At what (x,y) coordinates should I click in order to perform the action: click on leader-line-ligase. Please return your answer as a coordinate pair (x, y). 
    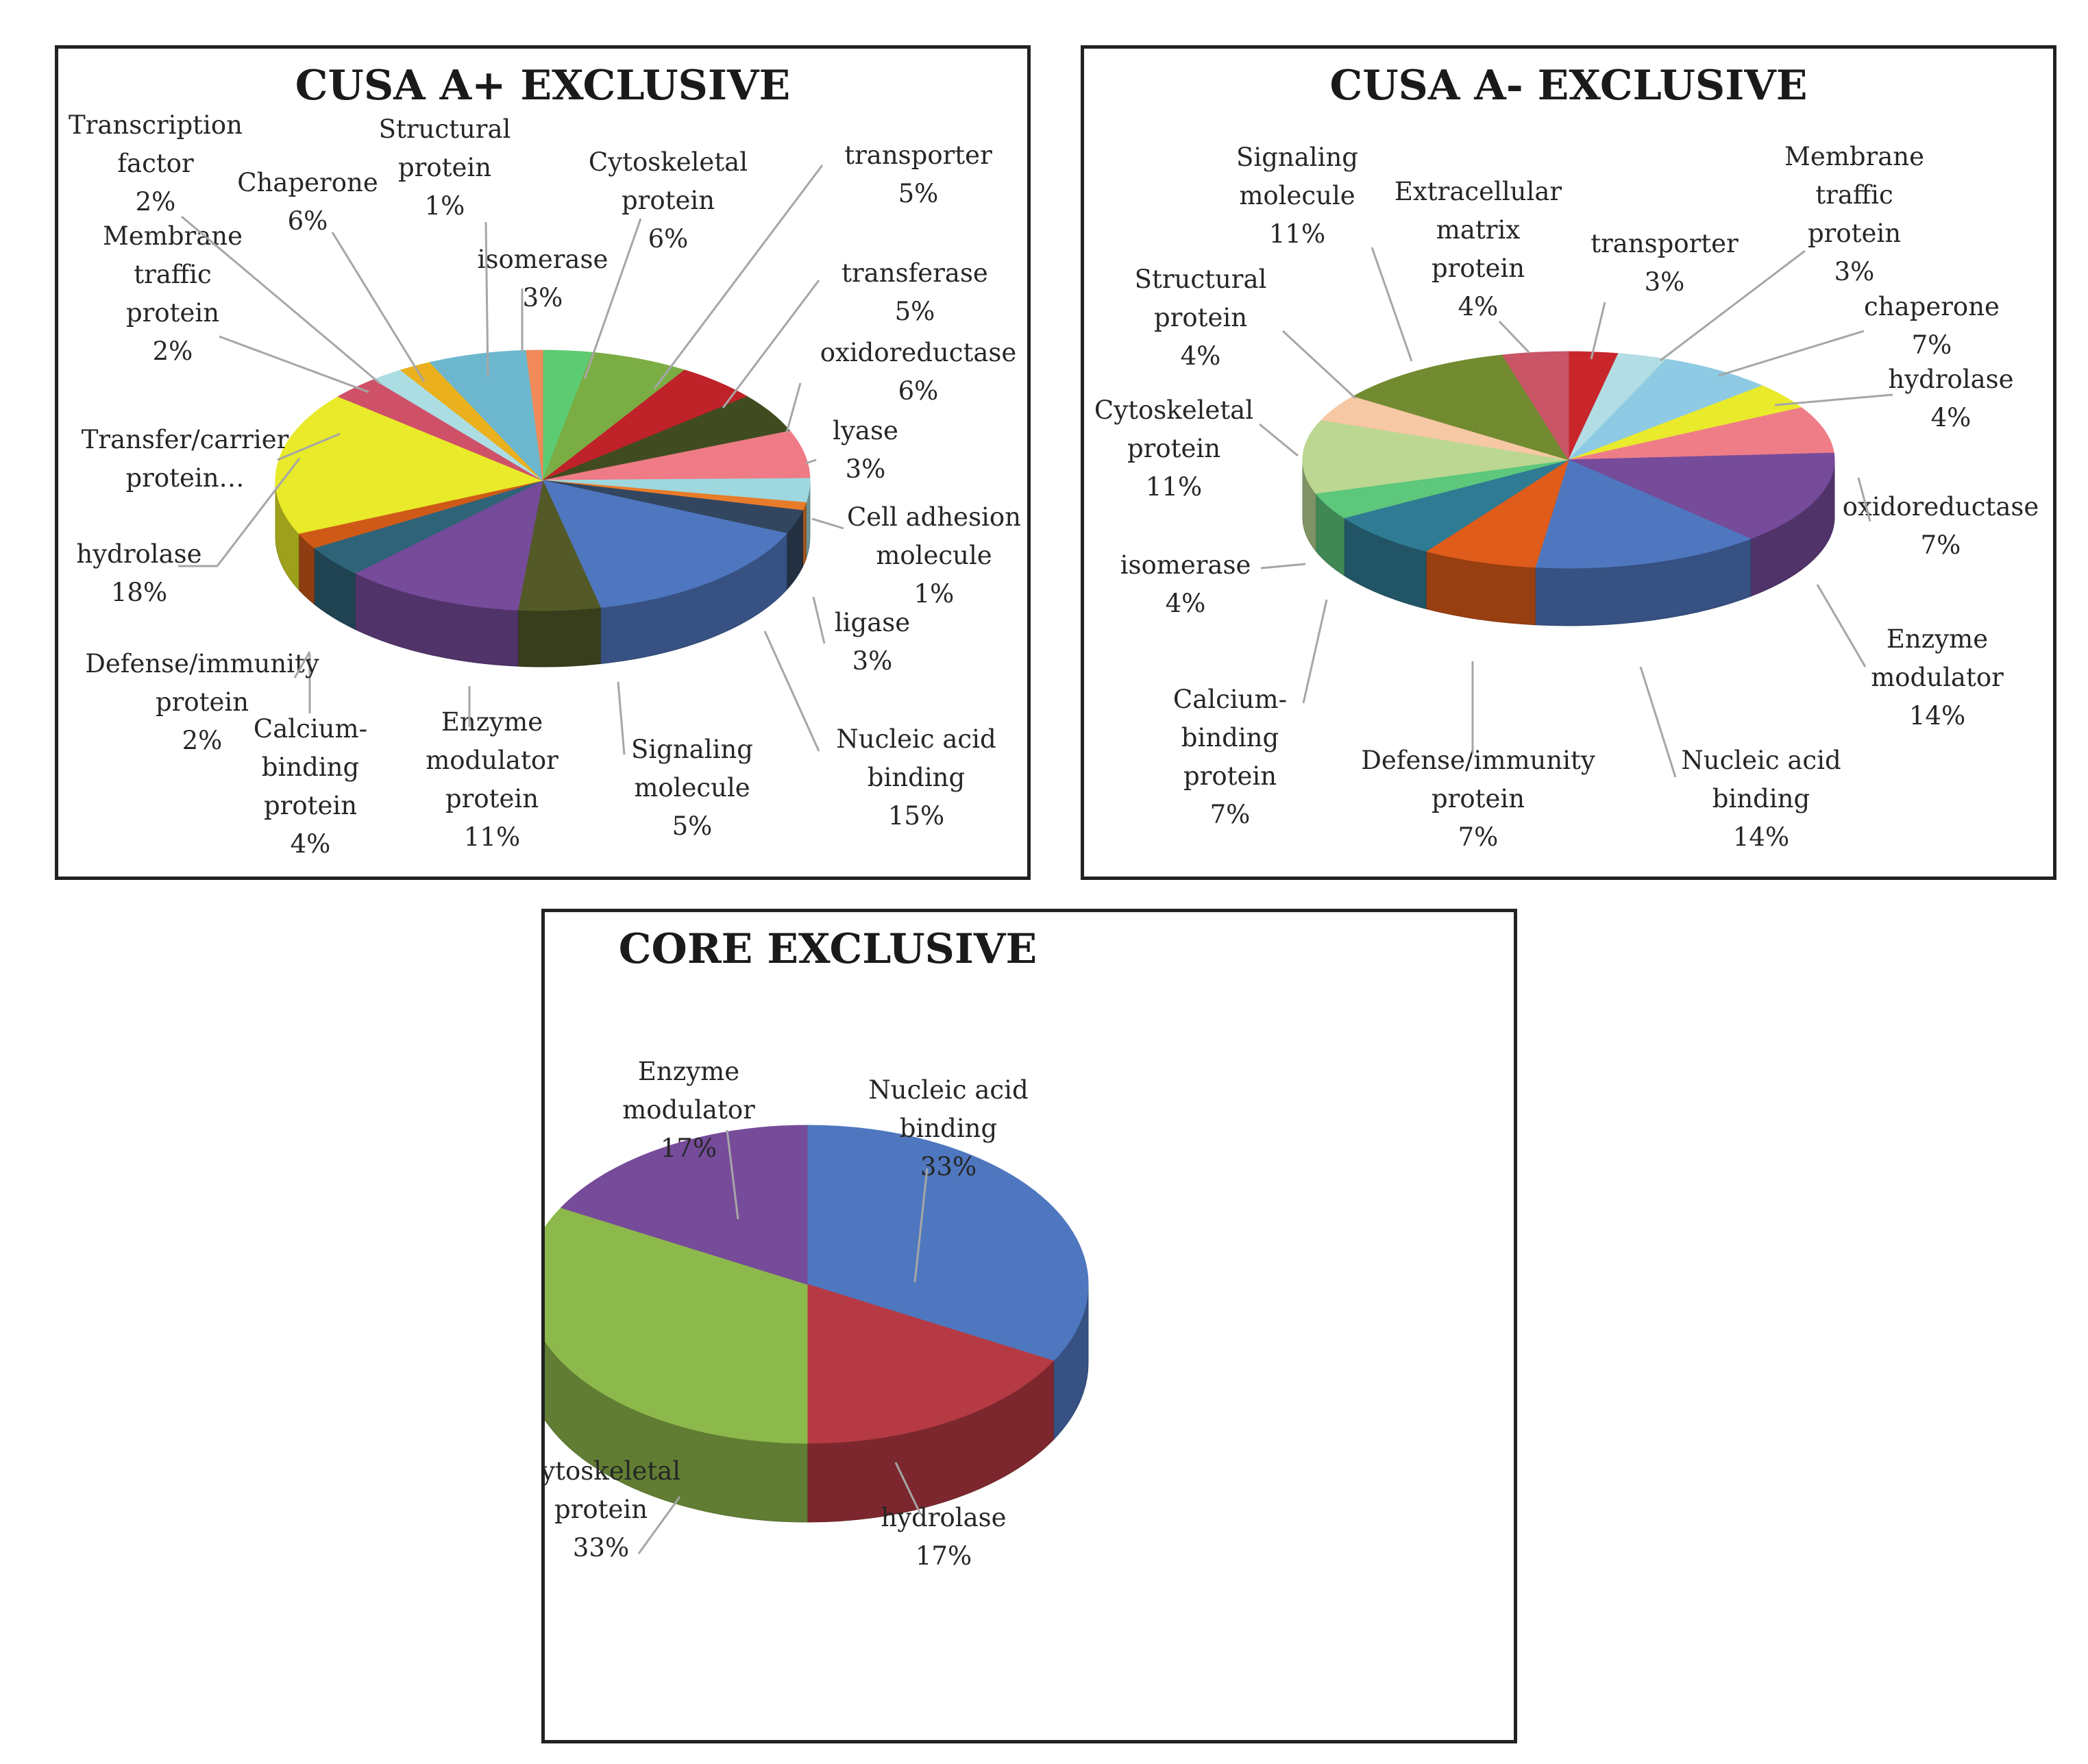
    Looking at the image, I should click on (819, 620).